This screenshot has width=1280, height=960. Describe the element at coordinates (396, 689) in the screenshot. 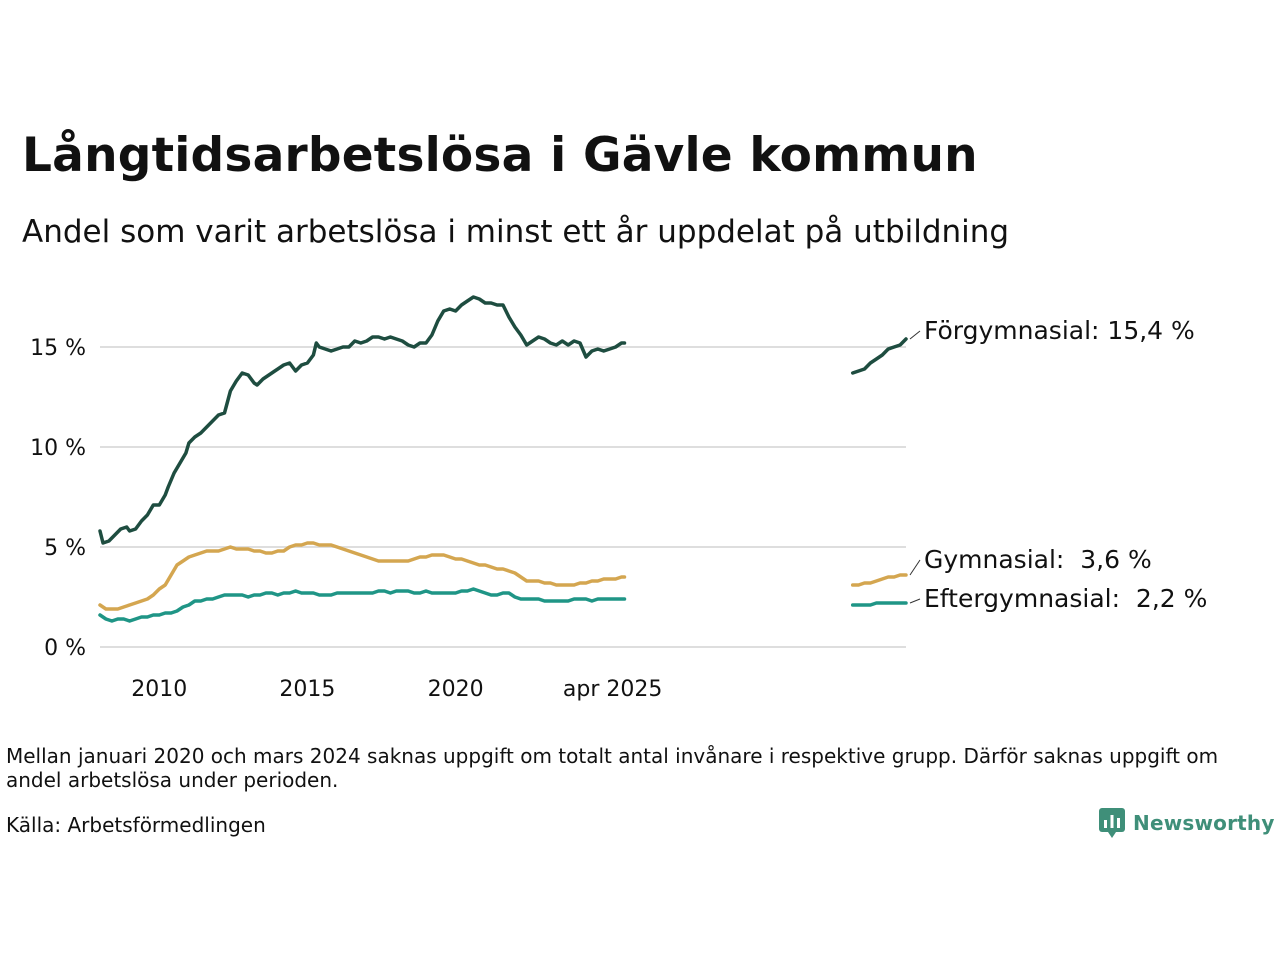

I see `x-axis: 2010 2015 2020 apr 2025` at that location.